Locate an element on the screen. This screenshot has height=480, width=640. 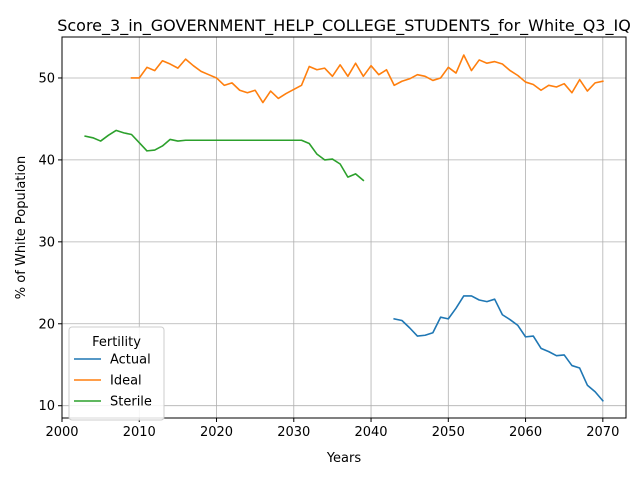
x-tick-label: 2060 is located at coordinates (525, 432).